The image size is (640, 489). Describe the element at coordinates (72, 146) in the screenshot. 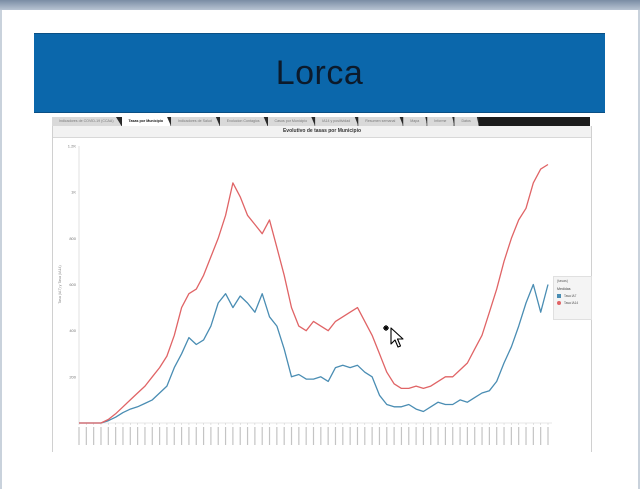

I see `y-tick-label: 1.2K` at that location.